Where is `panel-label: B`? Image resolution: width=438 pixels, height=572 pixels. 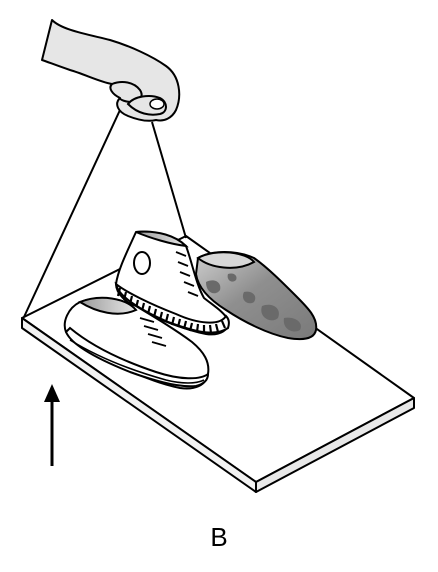 panel-label: B is located at coordinates (219, 537).